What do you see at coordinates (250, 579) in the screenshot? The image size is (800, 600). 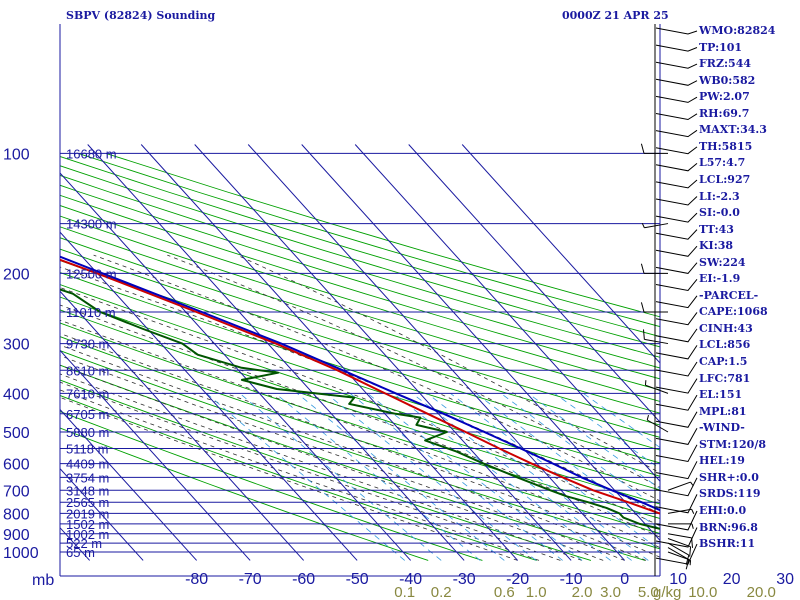 I see `temperature-tick-label: -70` at bounding box center [250, 579].